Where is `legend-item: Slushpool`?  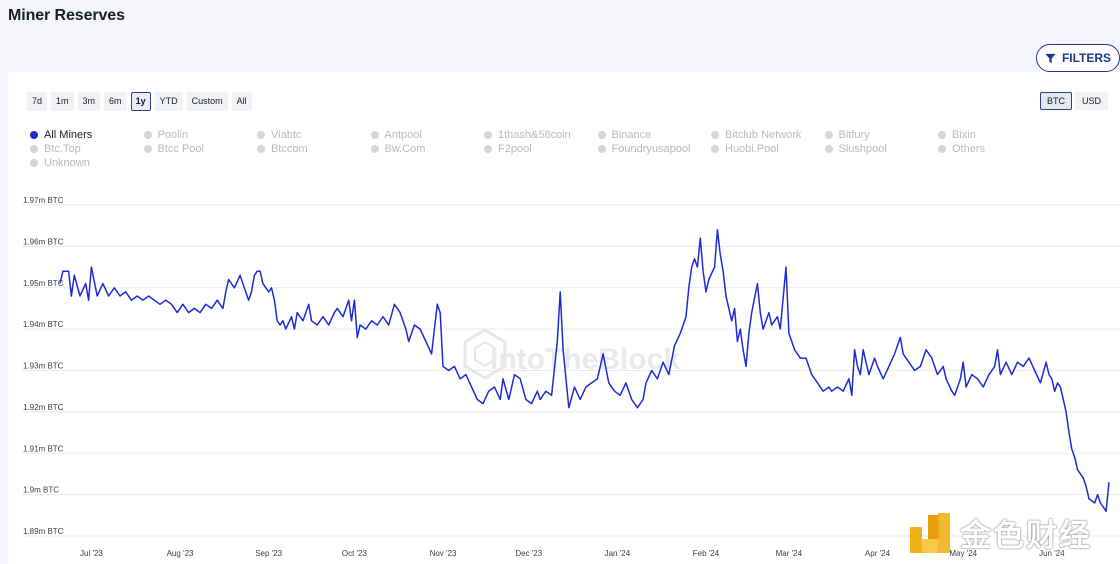 legend-item: Slushpool is located at coordinates (881, 148).